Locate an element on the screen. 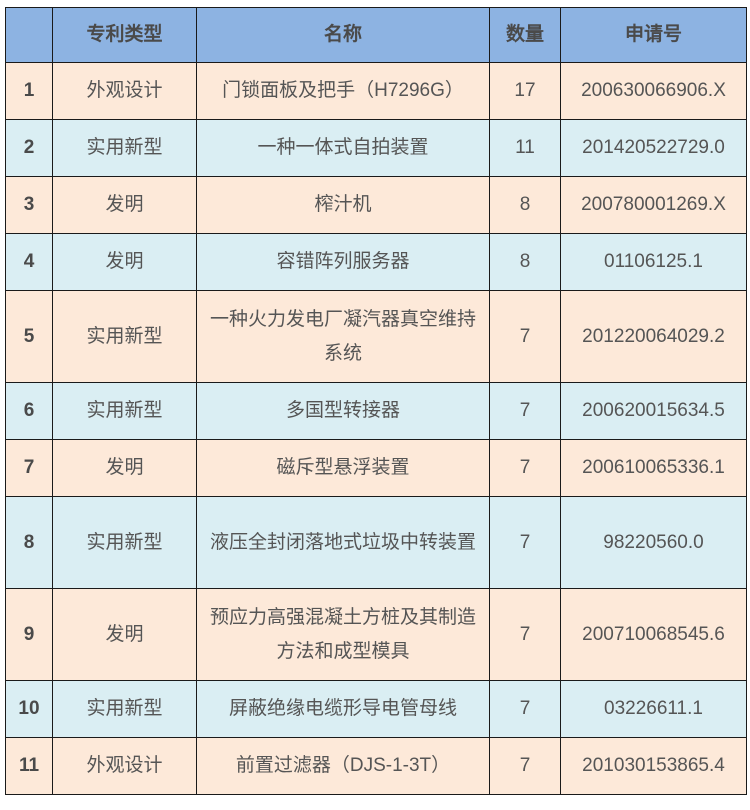 The height and width of the screenshot is (810, 750). cell-app-no: 200620015634.5 is located at coordinates (653, 411).